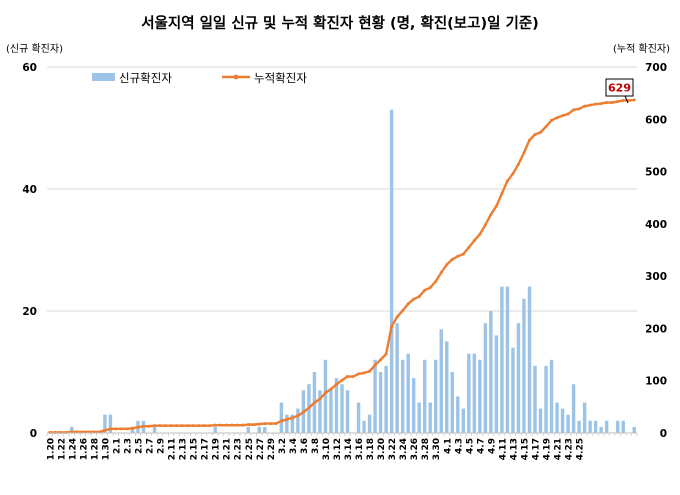 Image resolution: width=680 pixels, height=495 pixels. I want to click on x-tick-label: 2.1, so click(117, 446).